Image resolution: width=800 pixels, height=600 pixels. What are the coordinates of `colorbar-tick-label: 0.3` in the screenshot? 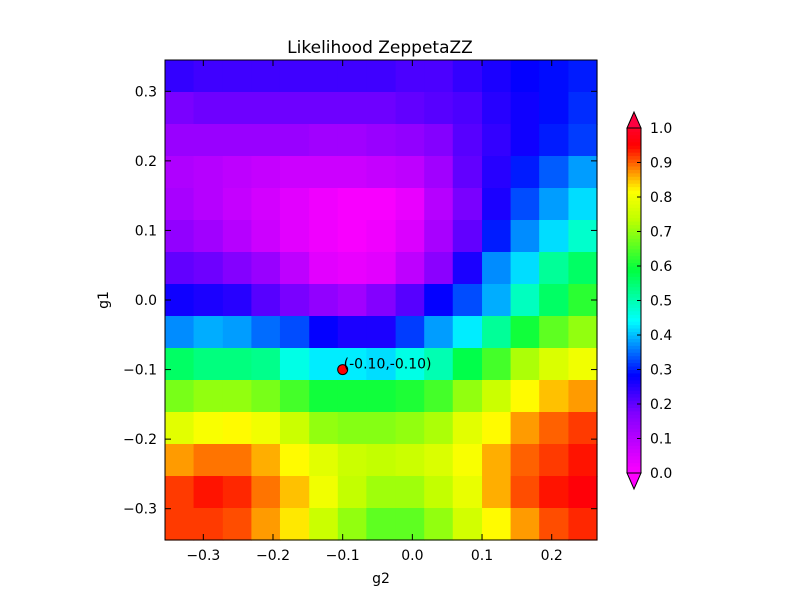 It's located at (661, 371).